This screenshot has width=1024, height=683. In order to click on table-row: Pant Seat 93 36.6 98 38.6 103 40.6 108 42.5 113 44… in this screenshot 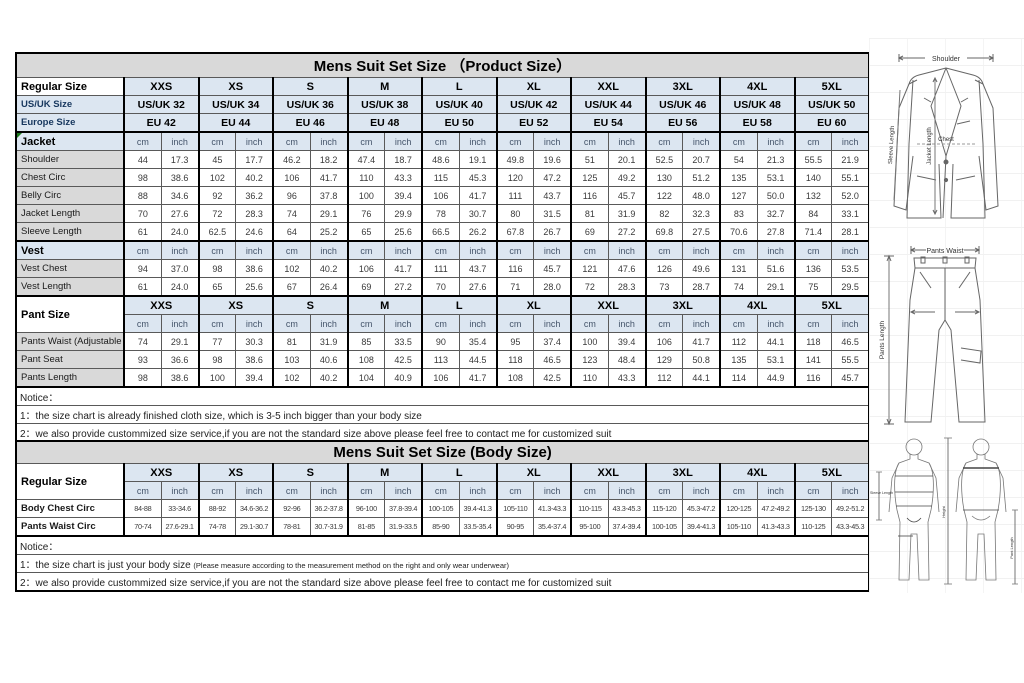, I will do `click(442, 359)`.